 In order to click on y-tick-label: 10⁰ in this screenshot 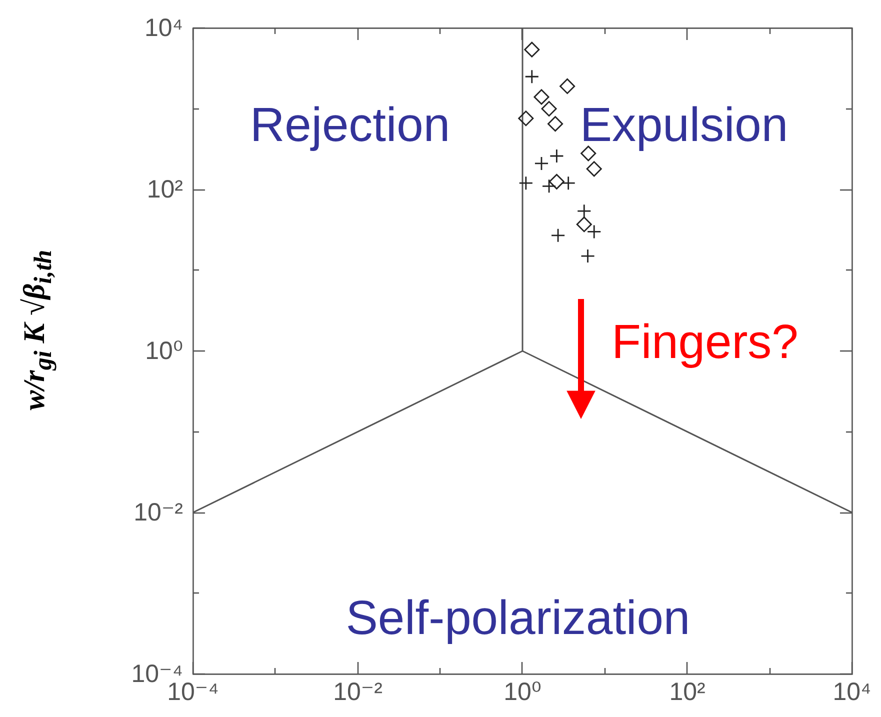, I will do `click(164, 351)`.